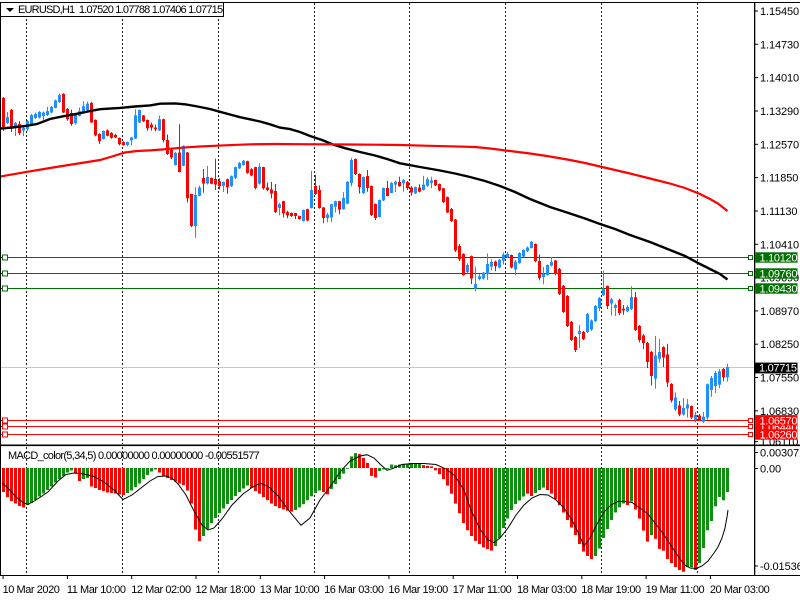  What do you see at coordinates (31, 590) in the screenshot?
I see `svg-text: 10 Mar 2020` at bounding box center [31, 590].